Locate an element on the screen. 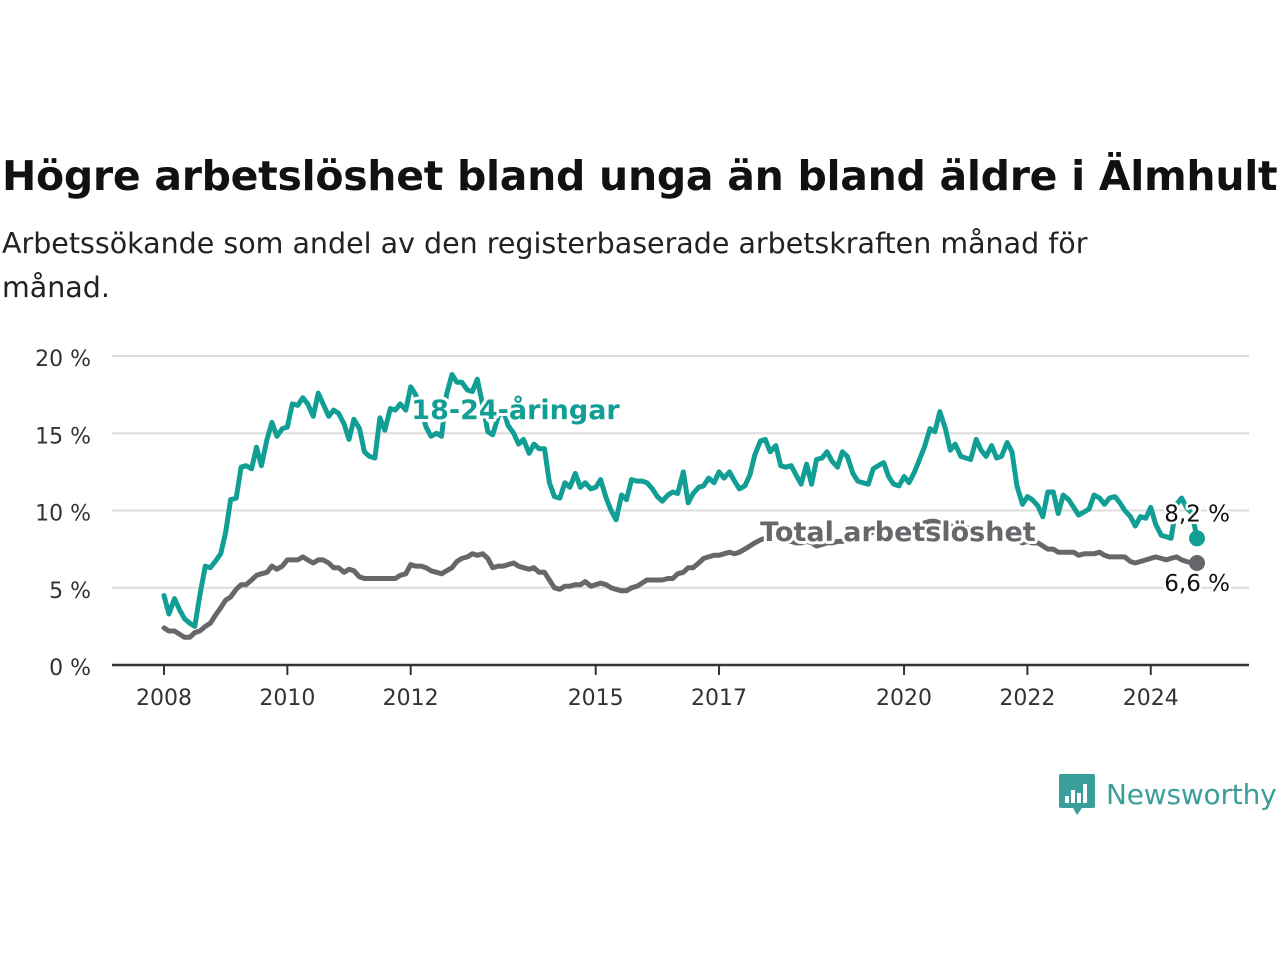 The height and width of the screenshot is (960, 1280). x-tick-label: 2012 is located at coordinates (411, 698).